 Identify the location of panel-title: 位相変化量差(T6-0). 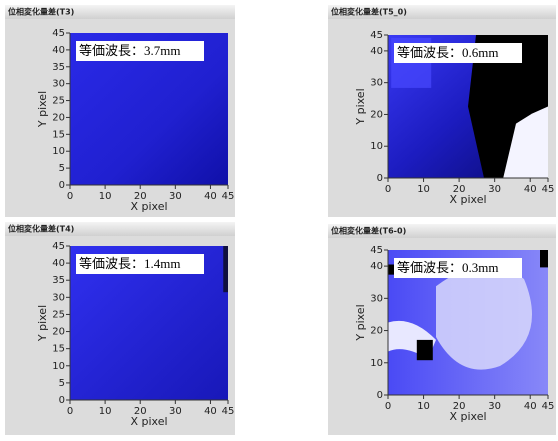
(368, 231).